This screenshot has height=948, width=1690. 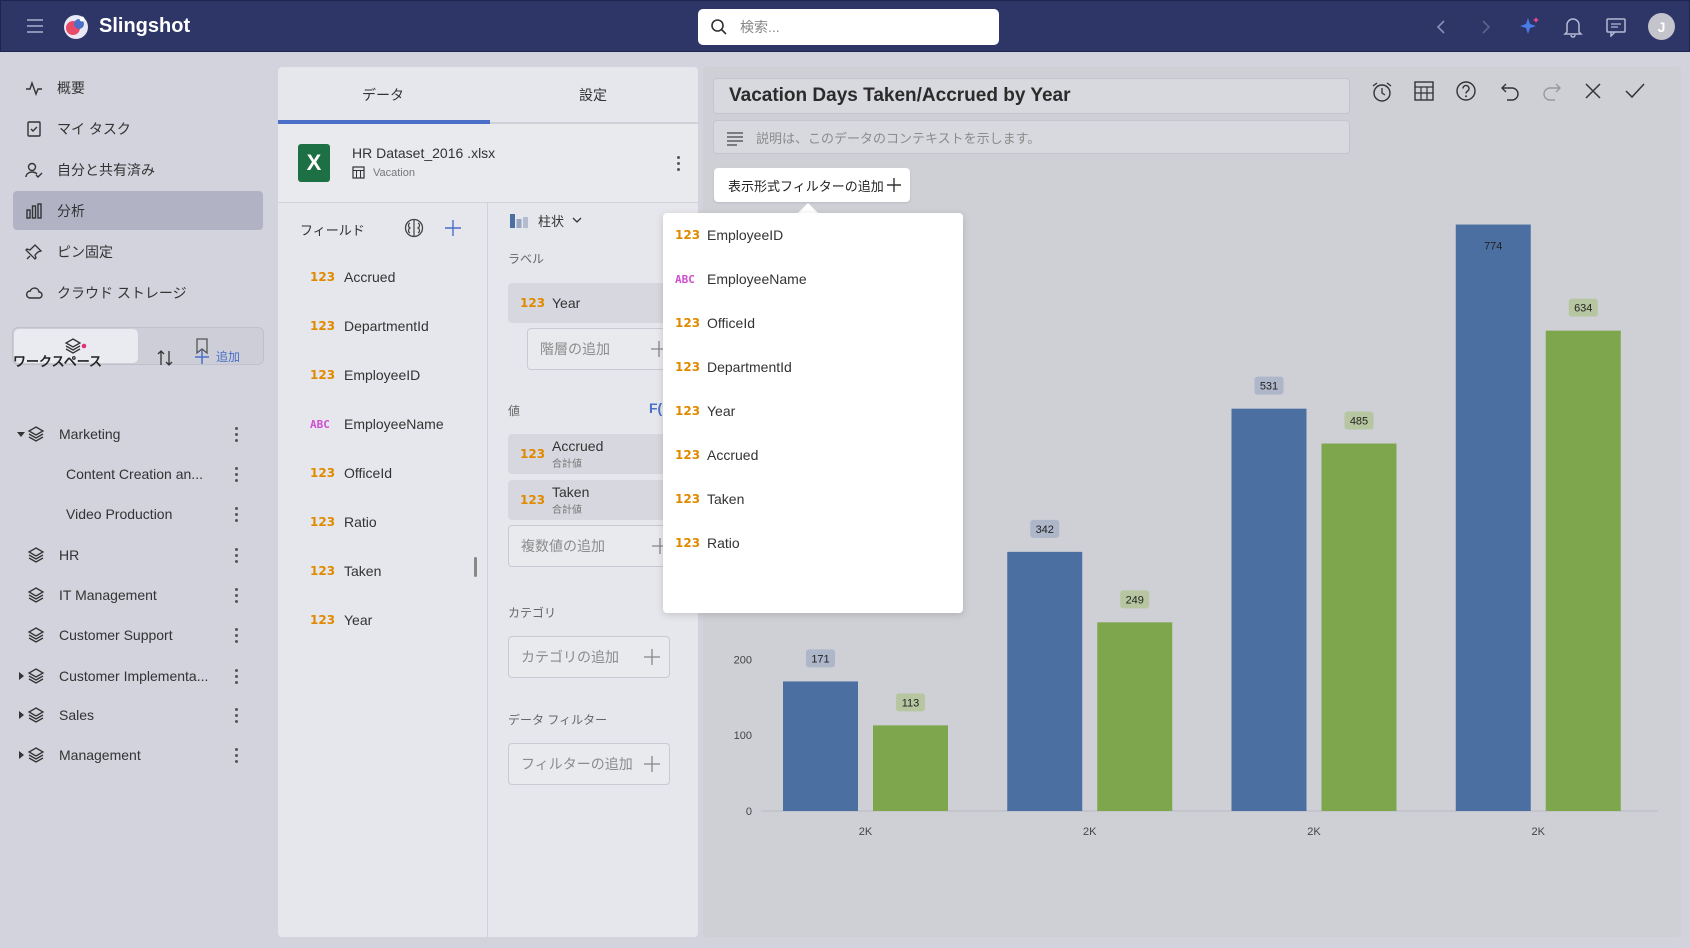 What do you see at coordinates (106, 169) in the screenshot?
I see `nav-label: 自分と共有済み` at bounding box center [106, 169].